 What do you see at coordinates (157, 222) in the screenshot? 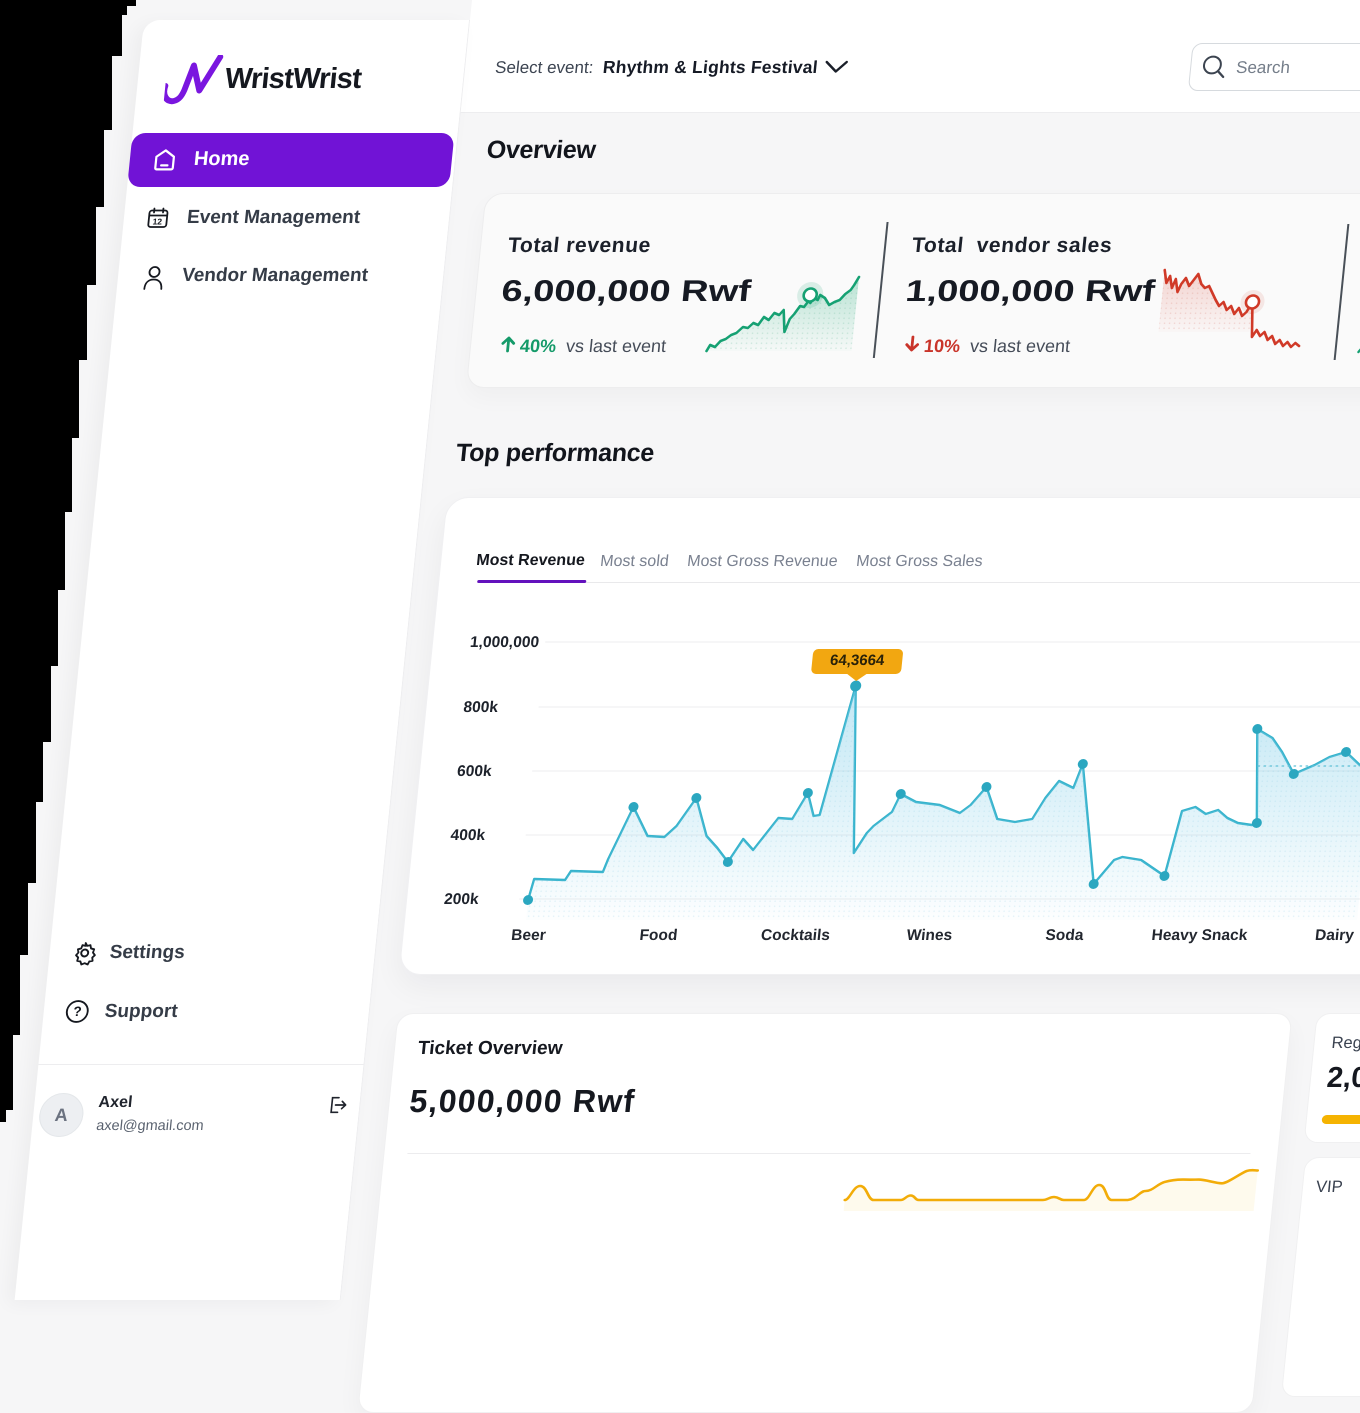
I see `svg-text: 12` at bounding box center [157, 222].